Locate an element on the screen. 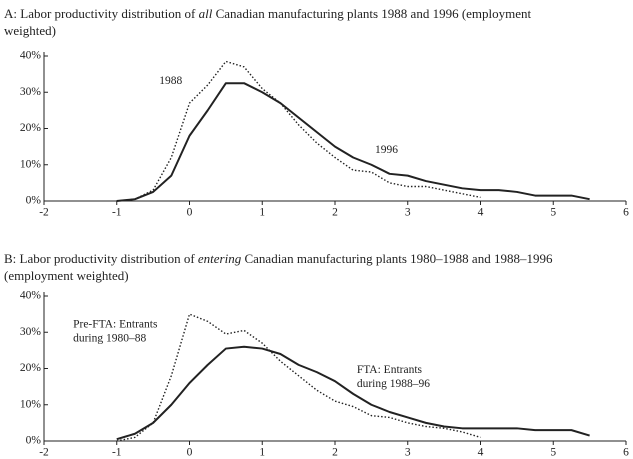  title-part: entering is located at coordinates (219, 258).